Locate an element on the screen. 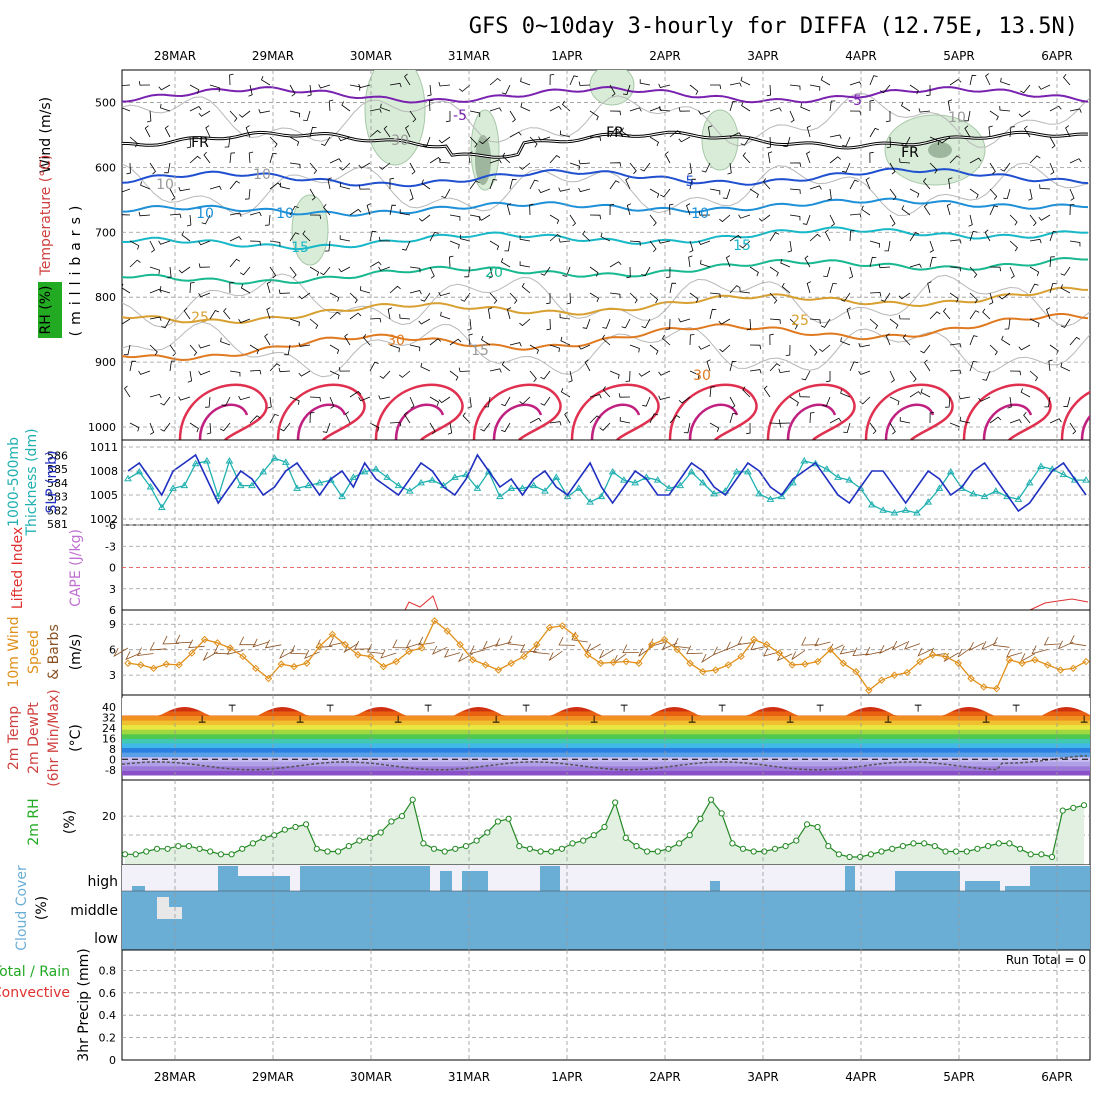  top-date-label: 1APR is located at coordinates (566, 56).